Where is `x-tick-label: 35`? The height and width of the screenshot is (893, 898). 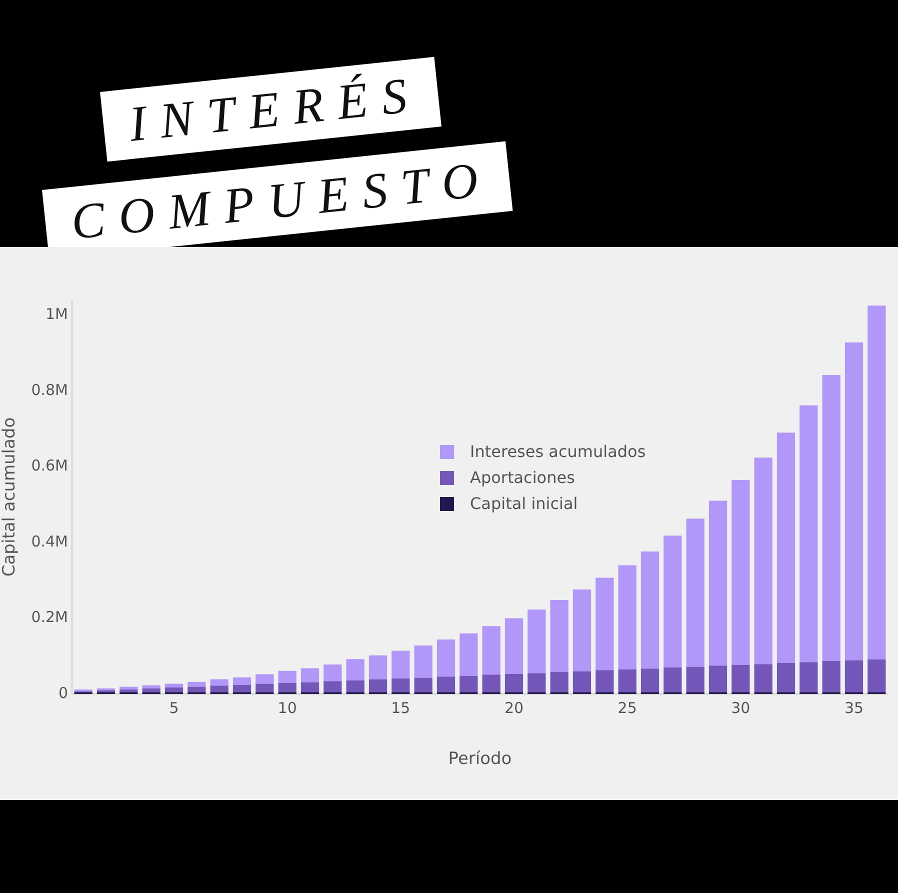 x-tick-label: 35 is located at coordinates (854, 707).